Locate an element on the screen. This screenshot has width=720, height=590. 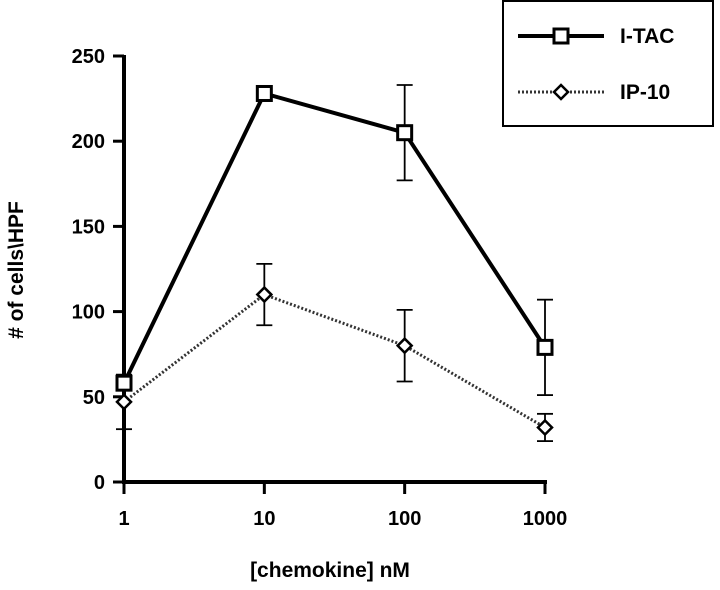
x-tick-label: 100 is located at coordinates (404, 519).